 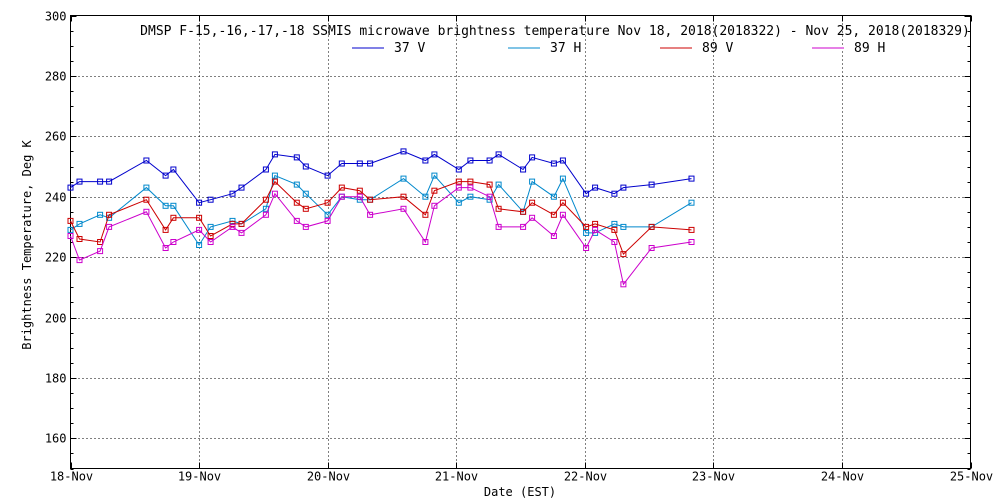 I want to click on x-axis-title: Date (EST), so click(x=520, y=492).